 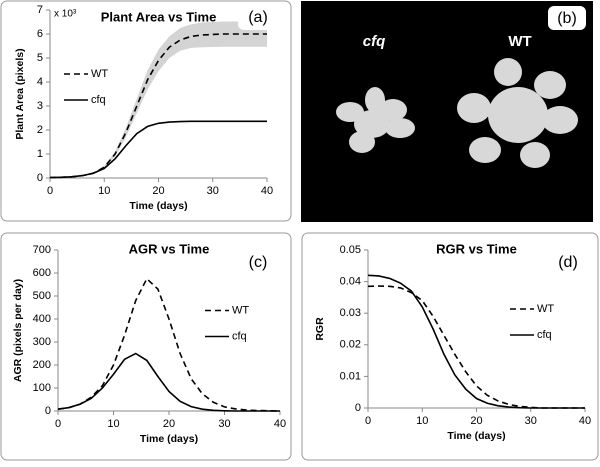 What do you see at coordinates (158, 99) in the screenshot?
I see `band` at bounding box center [158, 99].